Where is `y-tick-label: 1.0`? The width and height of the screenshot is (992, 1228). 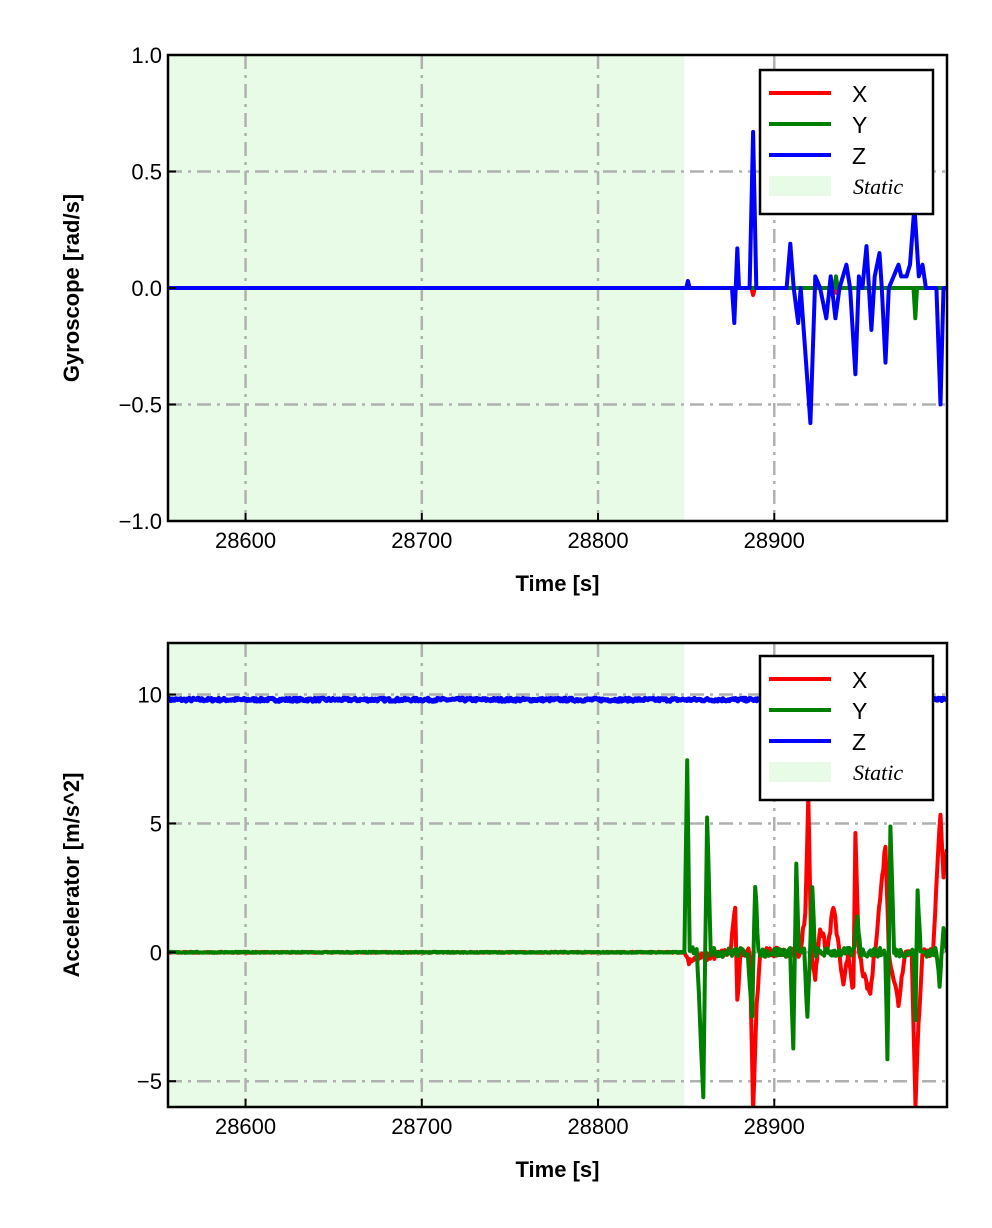
y-tick-label: 1.0 is located at coordinates (146, 55).